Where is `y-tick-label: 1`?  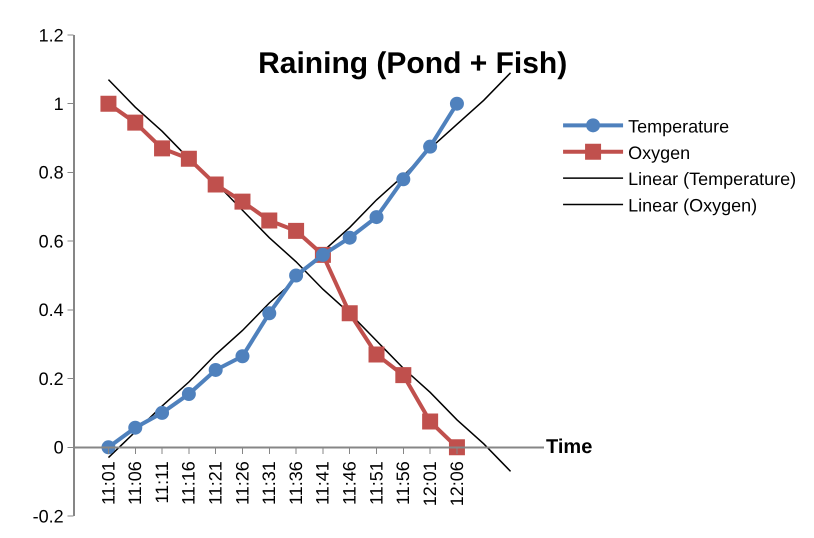 y-tick-label: 1 is located at coordinates (59, 104).